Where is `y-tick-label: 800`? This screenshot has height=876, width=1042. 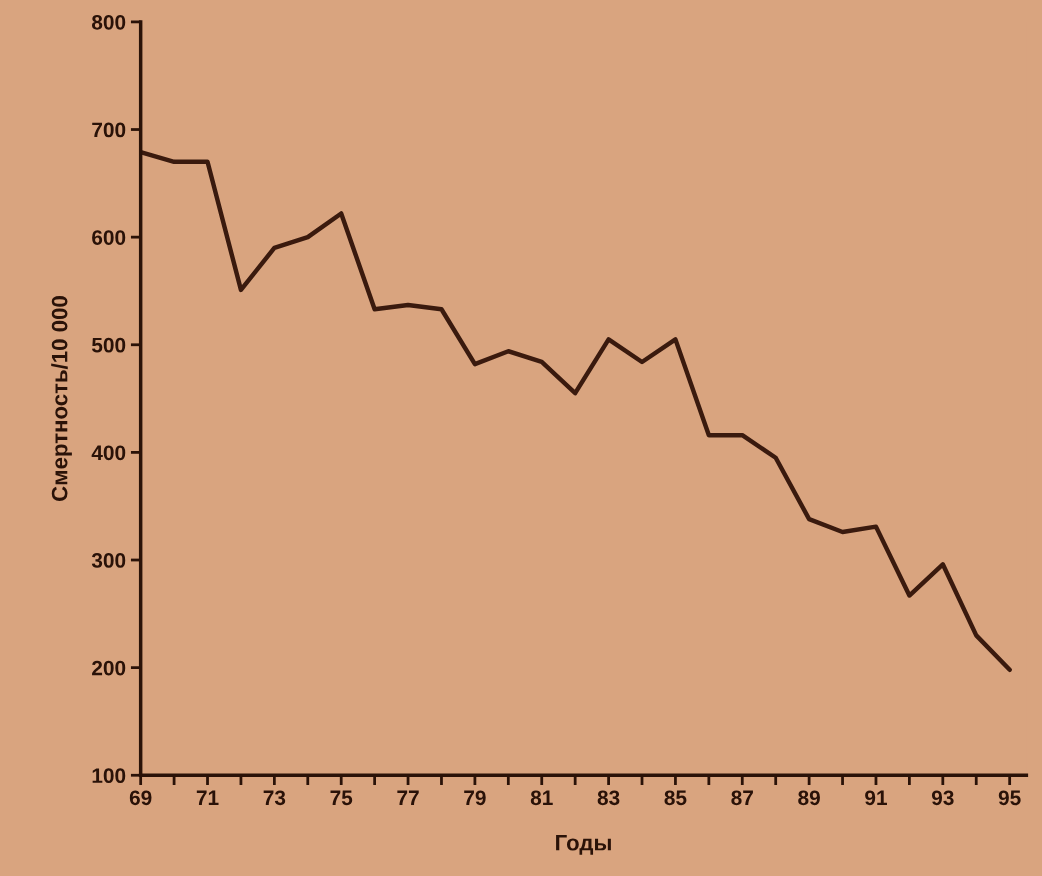
y-tick-label: 800 is located at coordinates (108, 22).